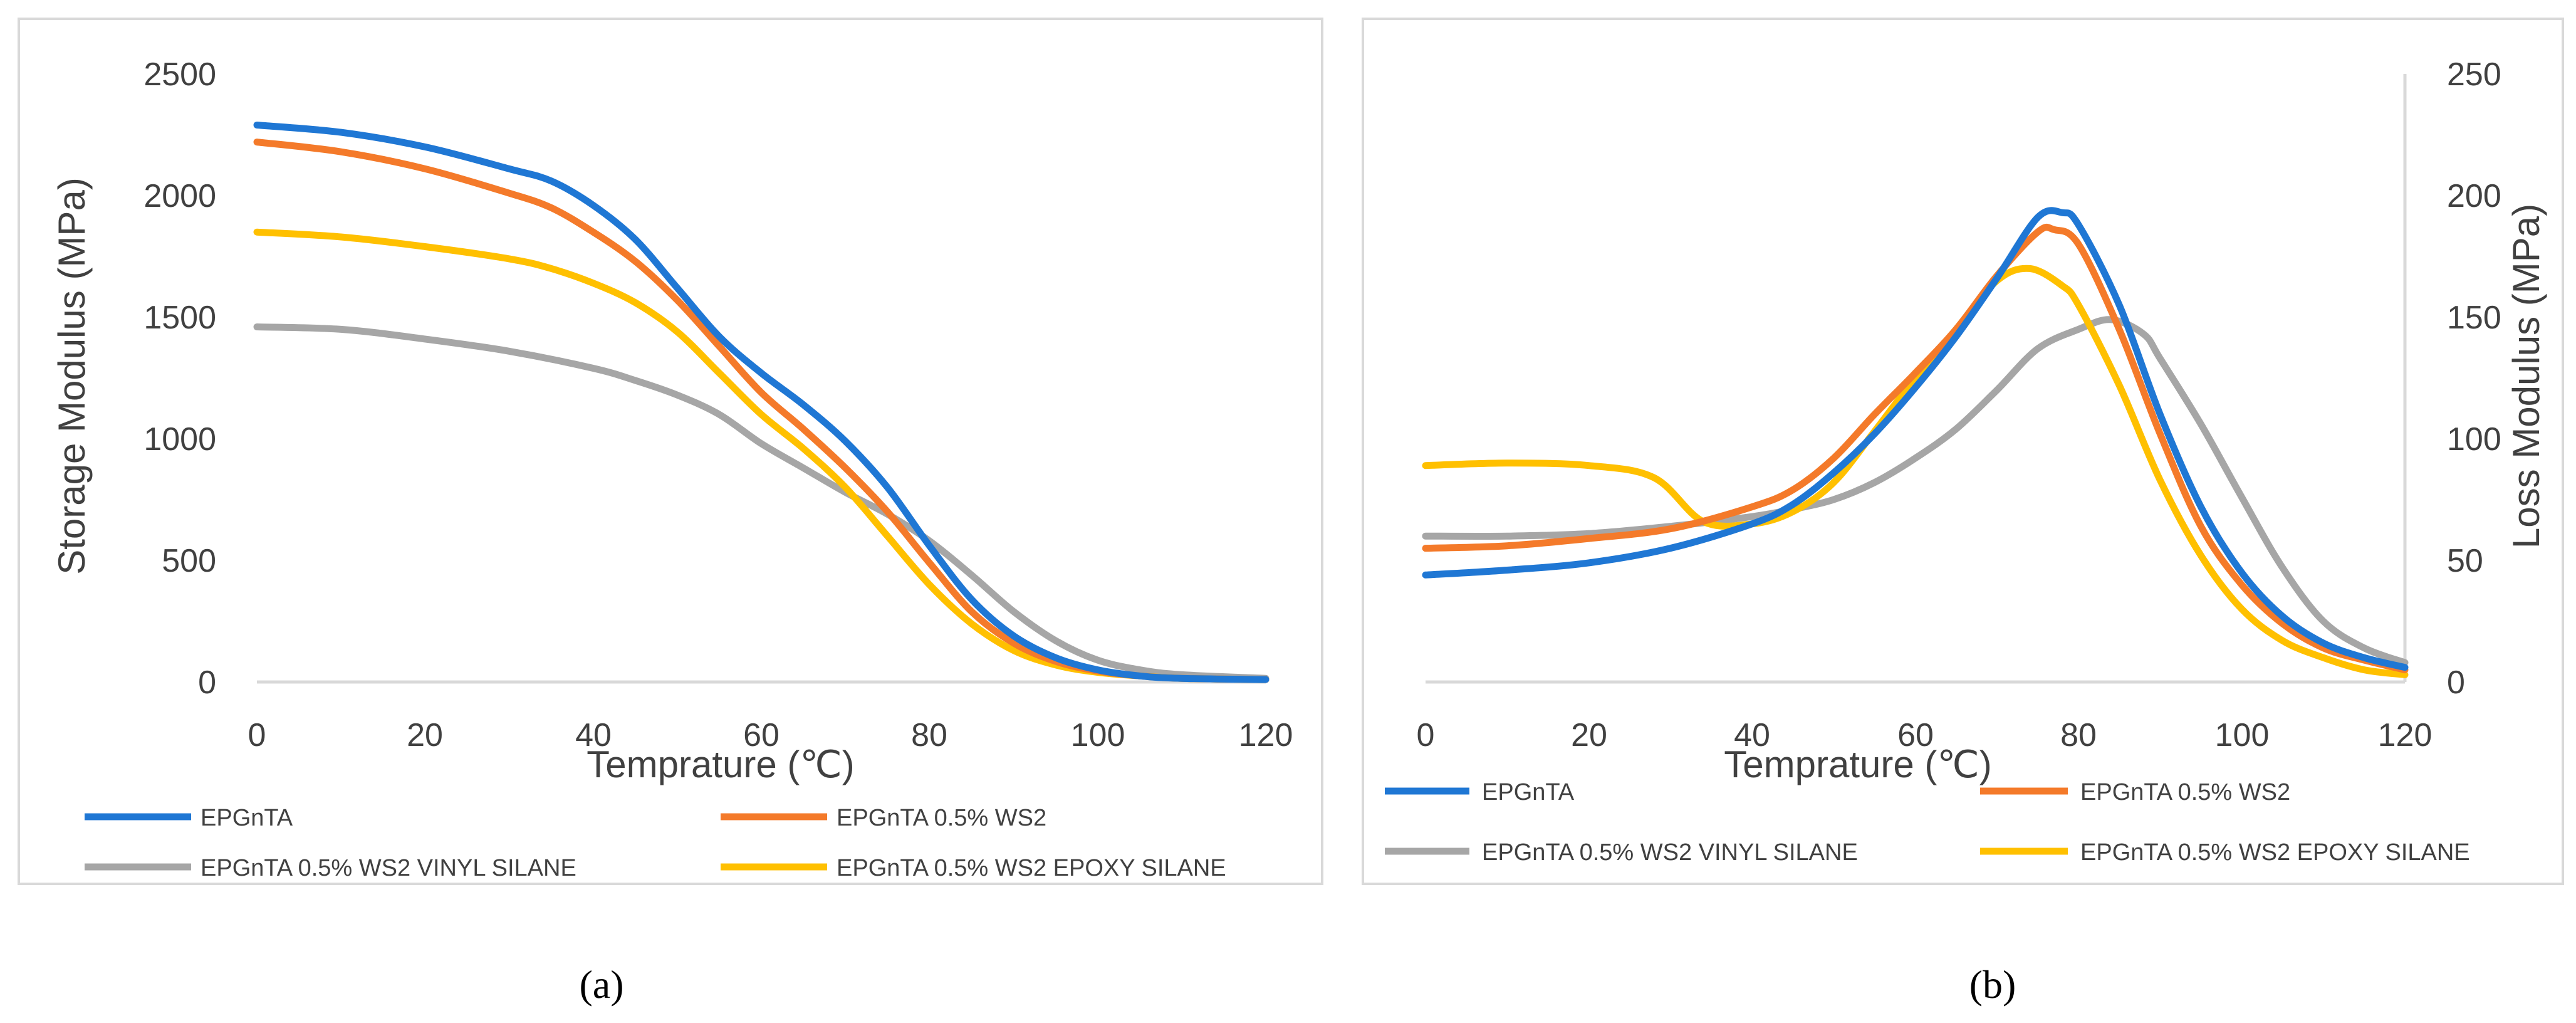 This screenshot has width=2576, height=1023. What do you see at coordinates (2456, 682) in the screenshot?
I see `panel-b-y-tick: 0` at bounding box center [2456, 682].